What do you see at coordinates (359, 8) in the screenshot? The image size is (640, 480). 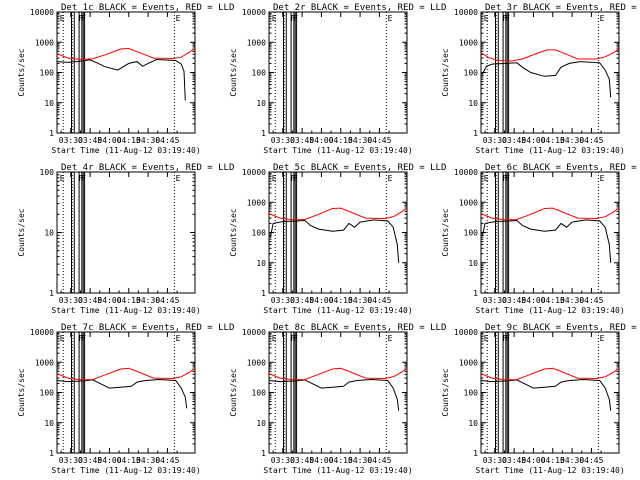 I see `panel-title: Det 2r BLACK = Events, RED = LLD` at bounding box center [359, 8].